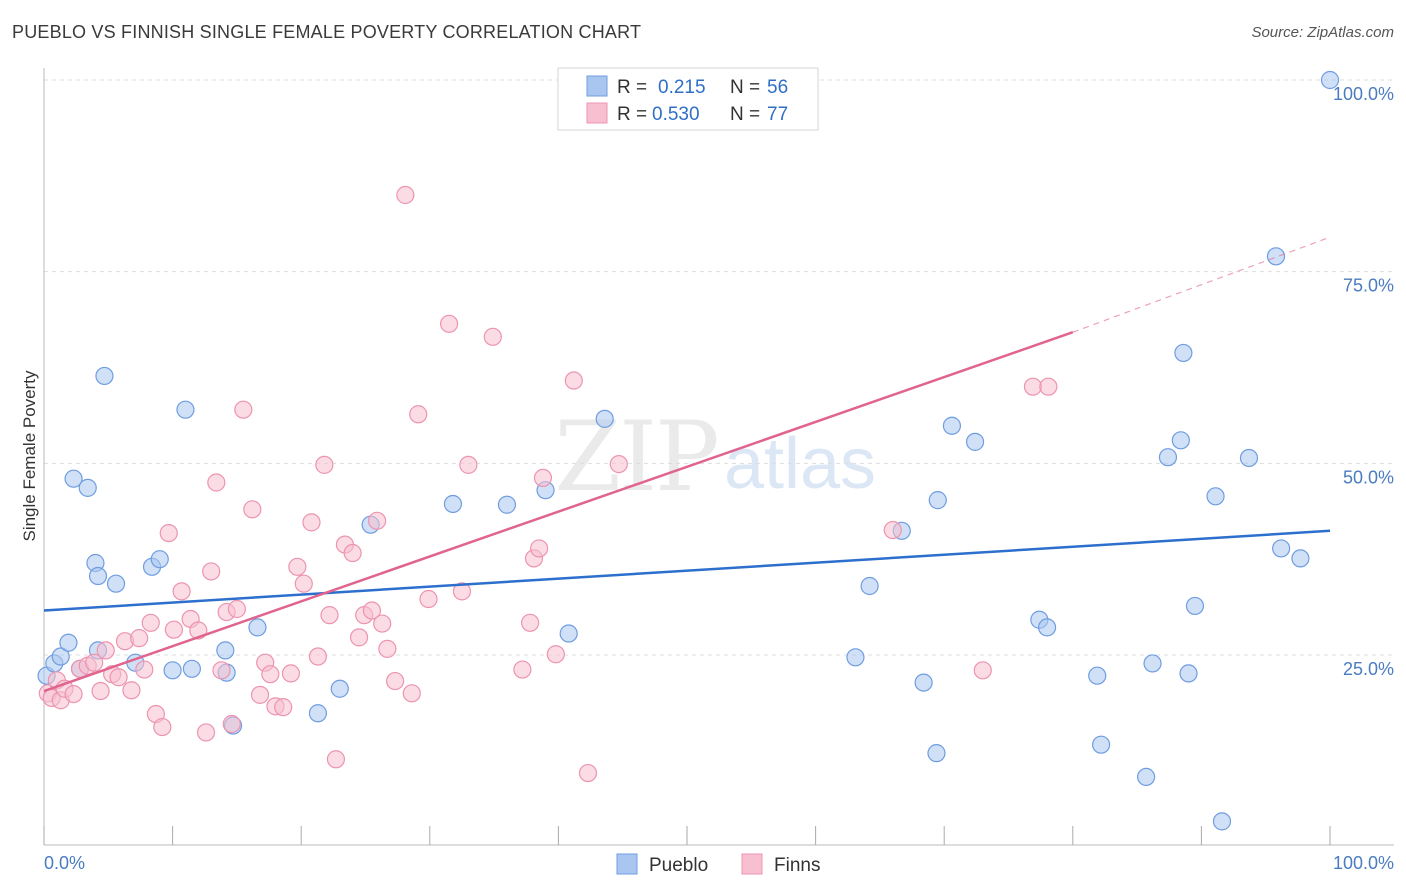  I want to click on y-tick-label-75: 75.0%, so click(1368, 286).